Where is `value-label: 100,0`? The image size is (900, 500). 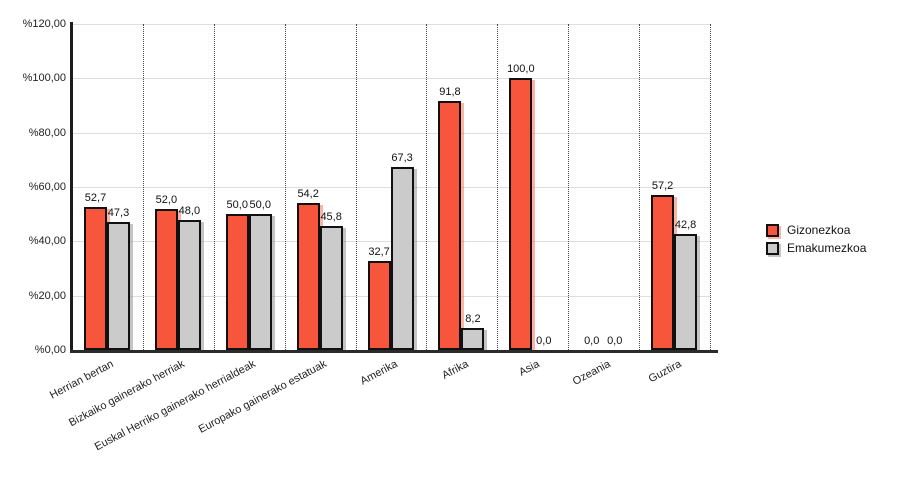 value-label: 100,0 is located at coordinates (521, 69).